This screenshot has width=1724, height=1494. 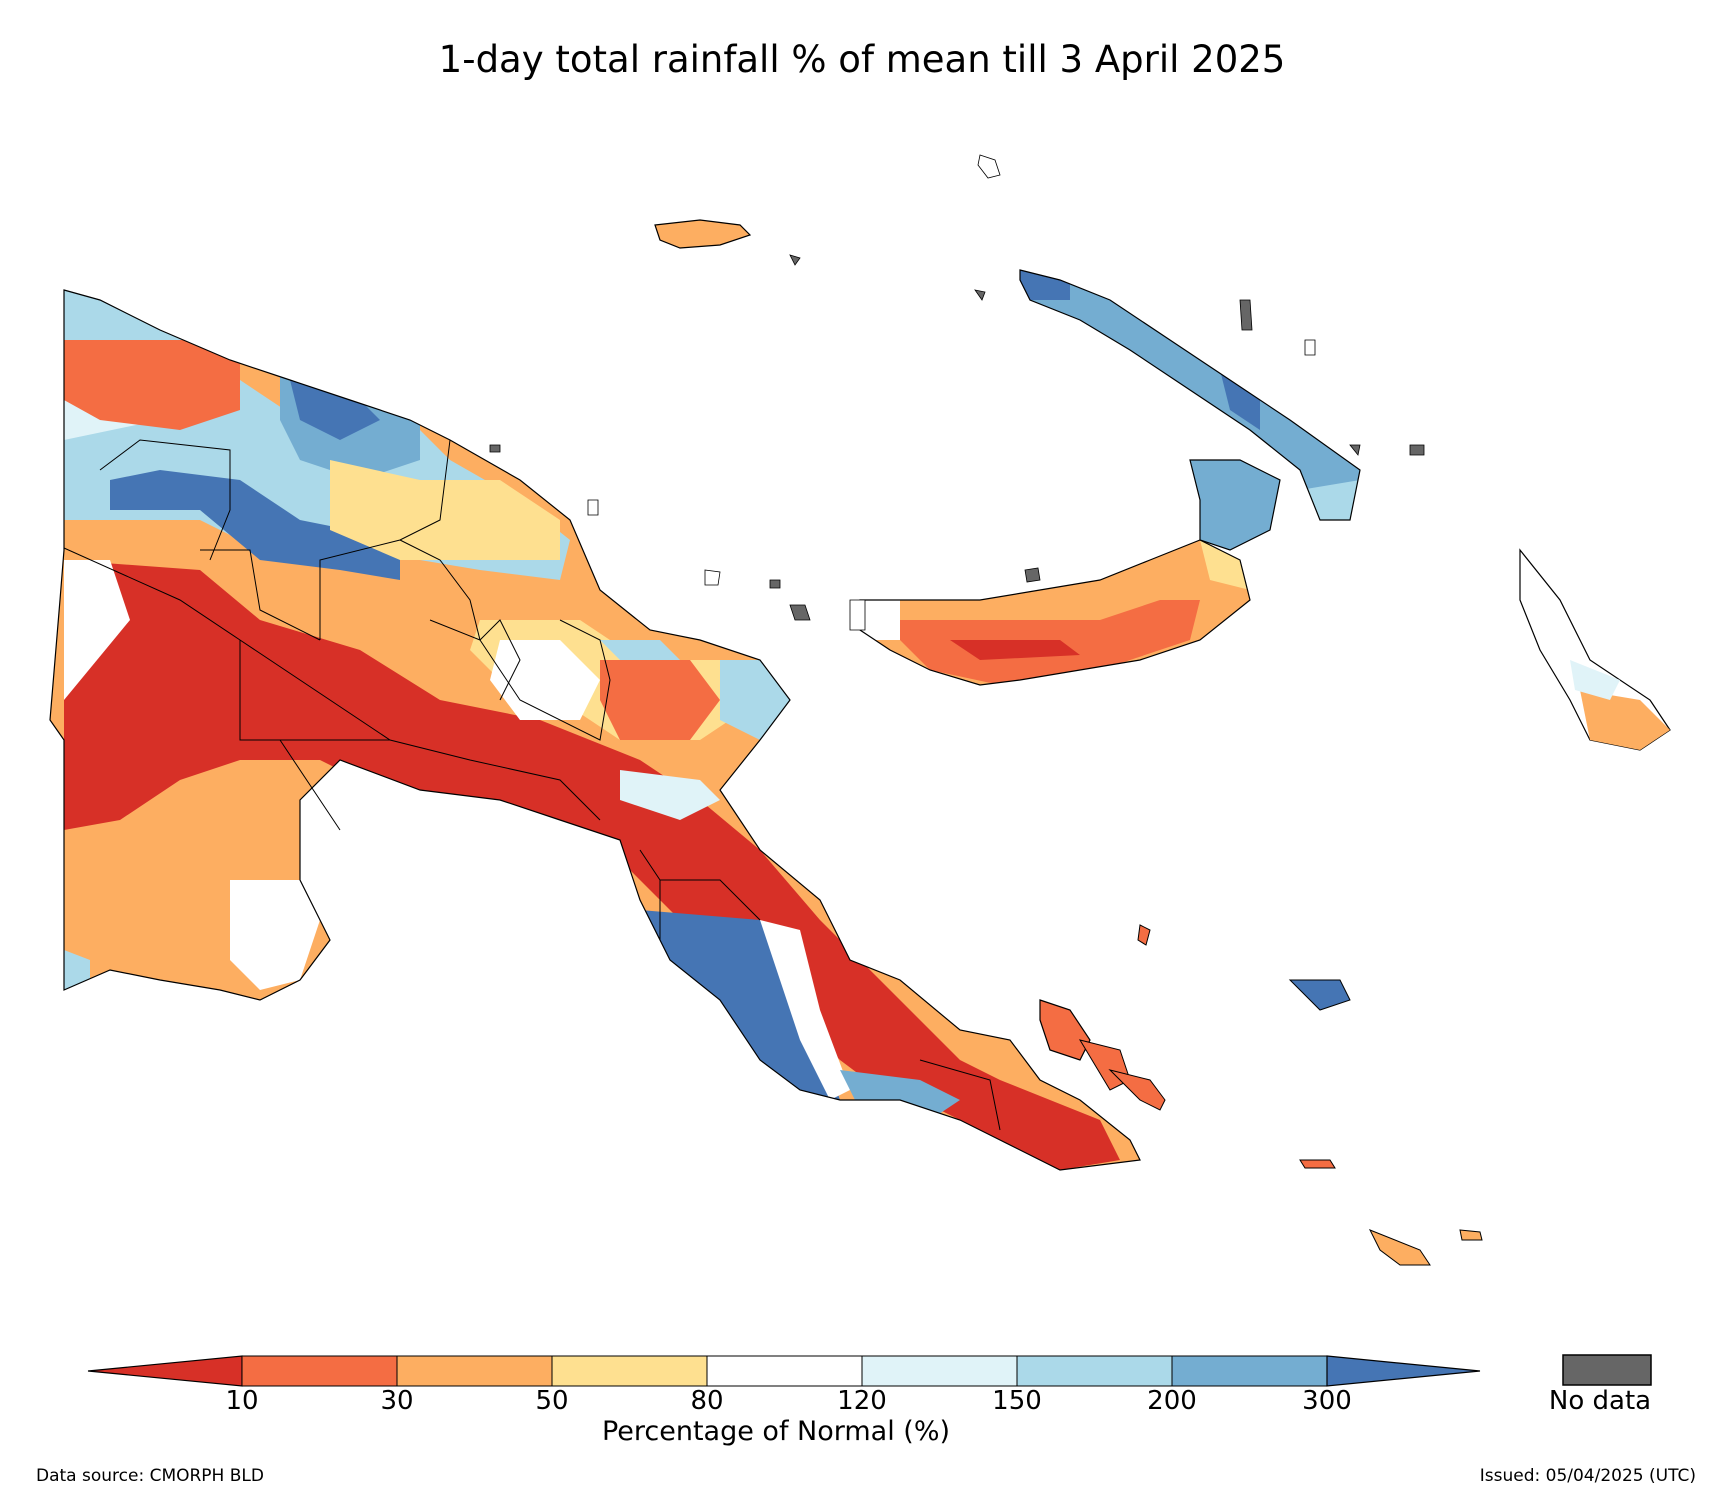 What do you see at coordinates (957, 437) in the screenshot?
I see `no-data-islands` at bounding box center [957, 437].